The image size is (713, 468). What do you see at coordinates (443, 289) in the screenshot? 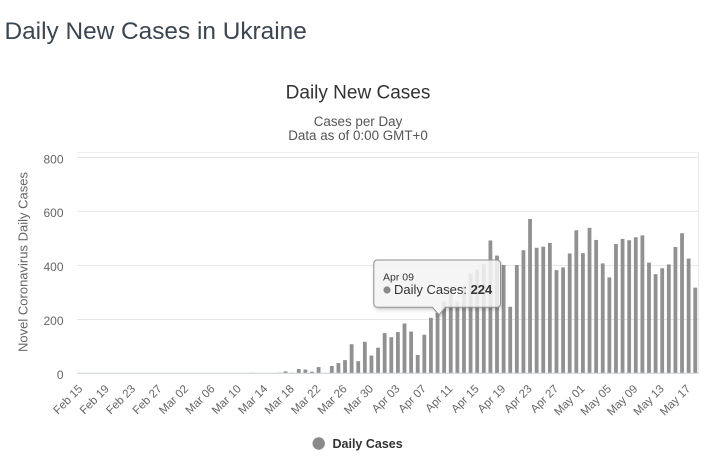
I see `svg-text: Daily Cases: 224` at bounding box center [443, 289].